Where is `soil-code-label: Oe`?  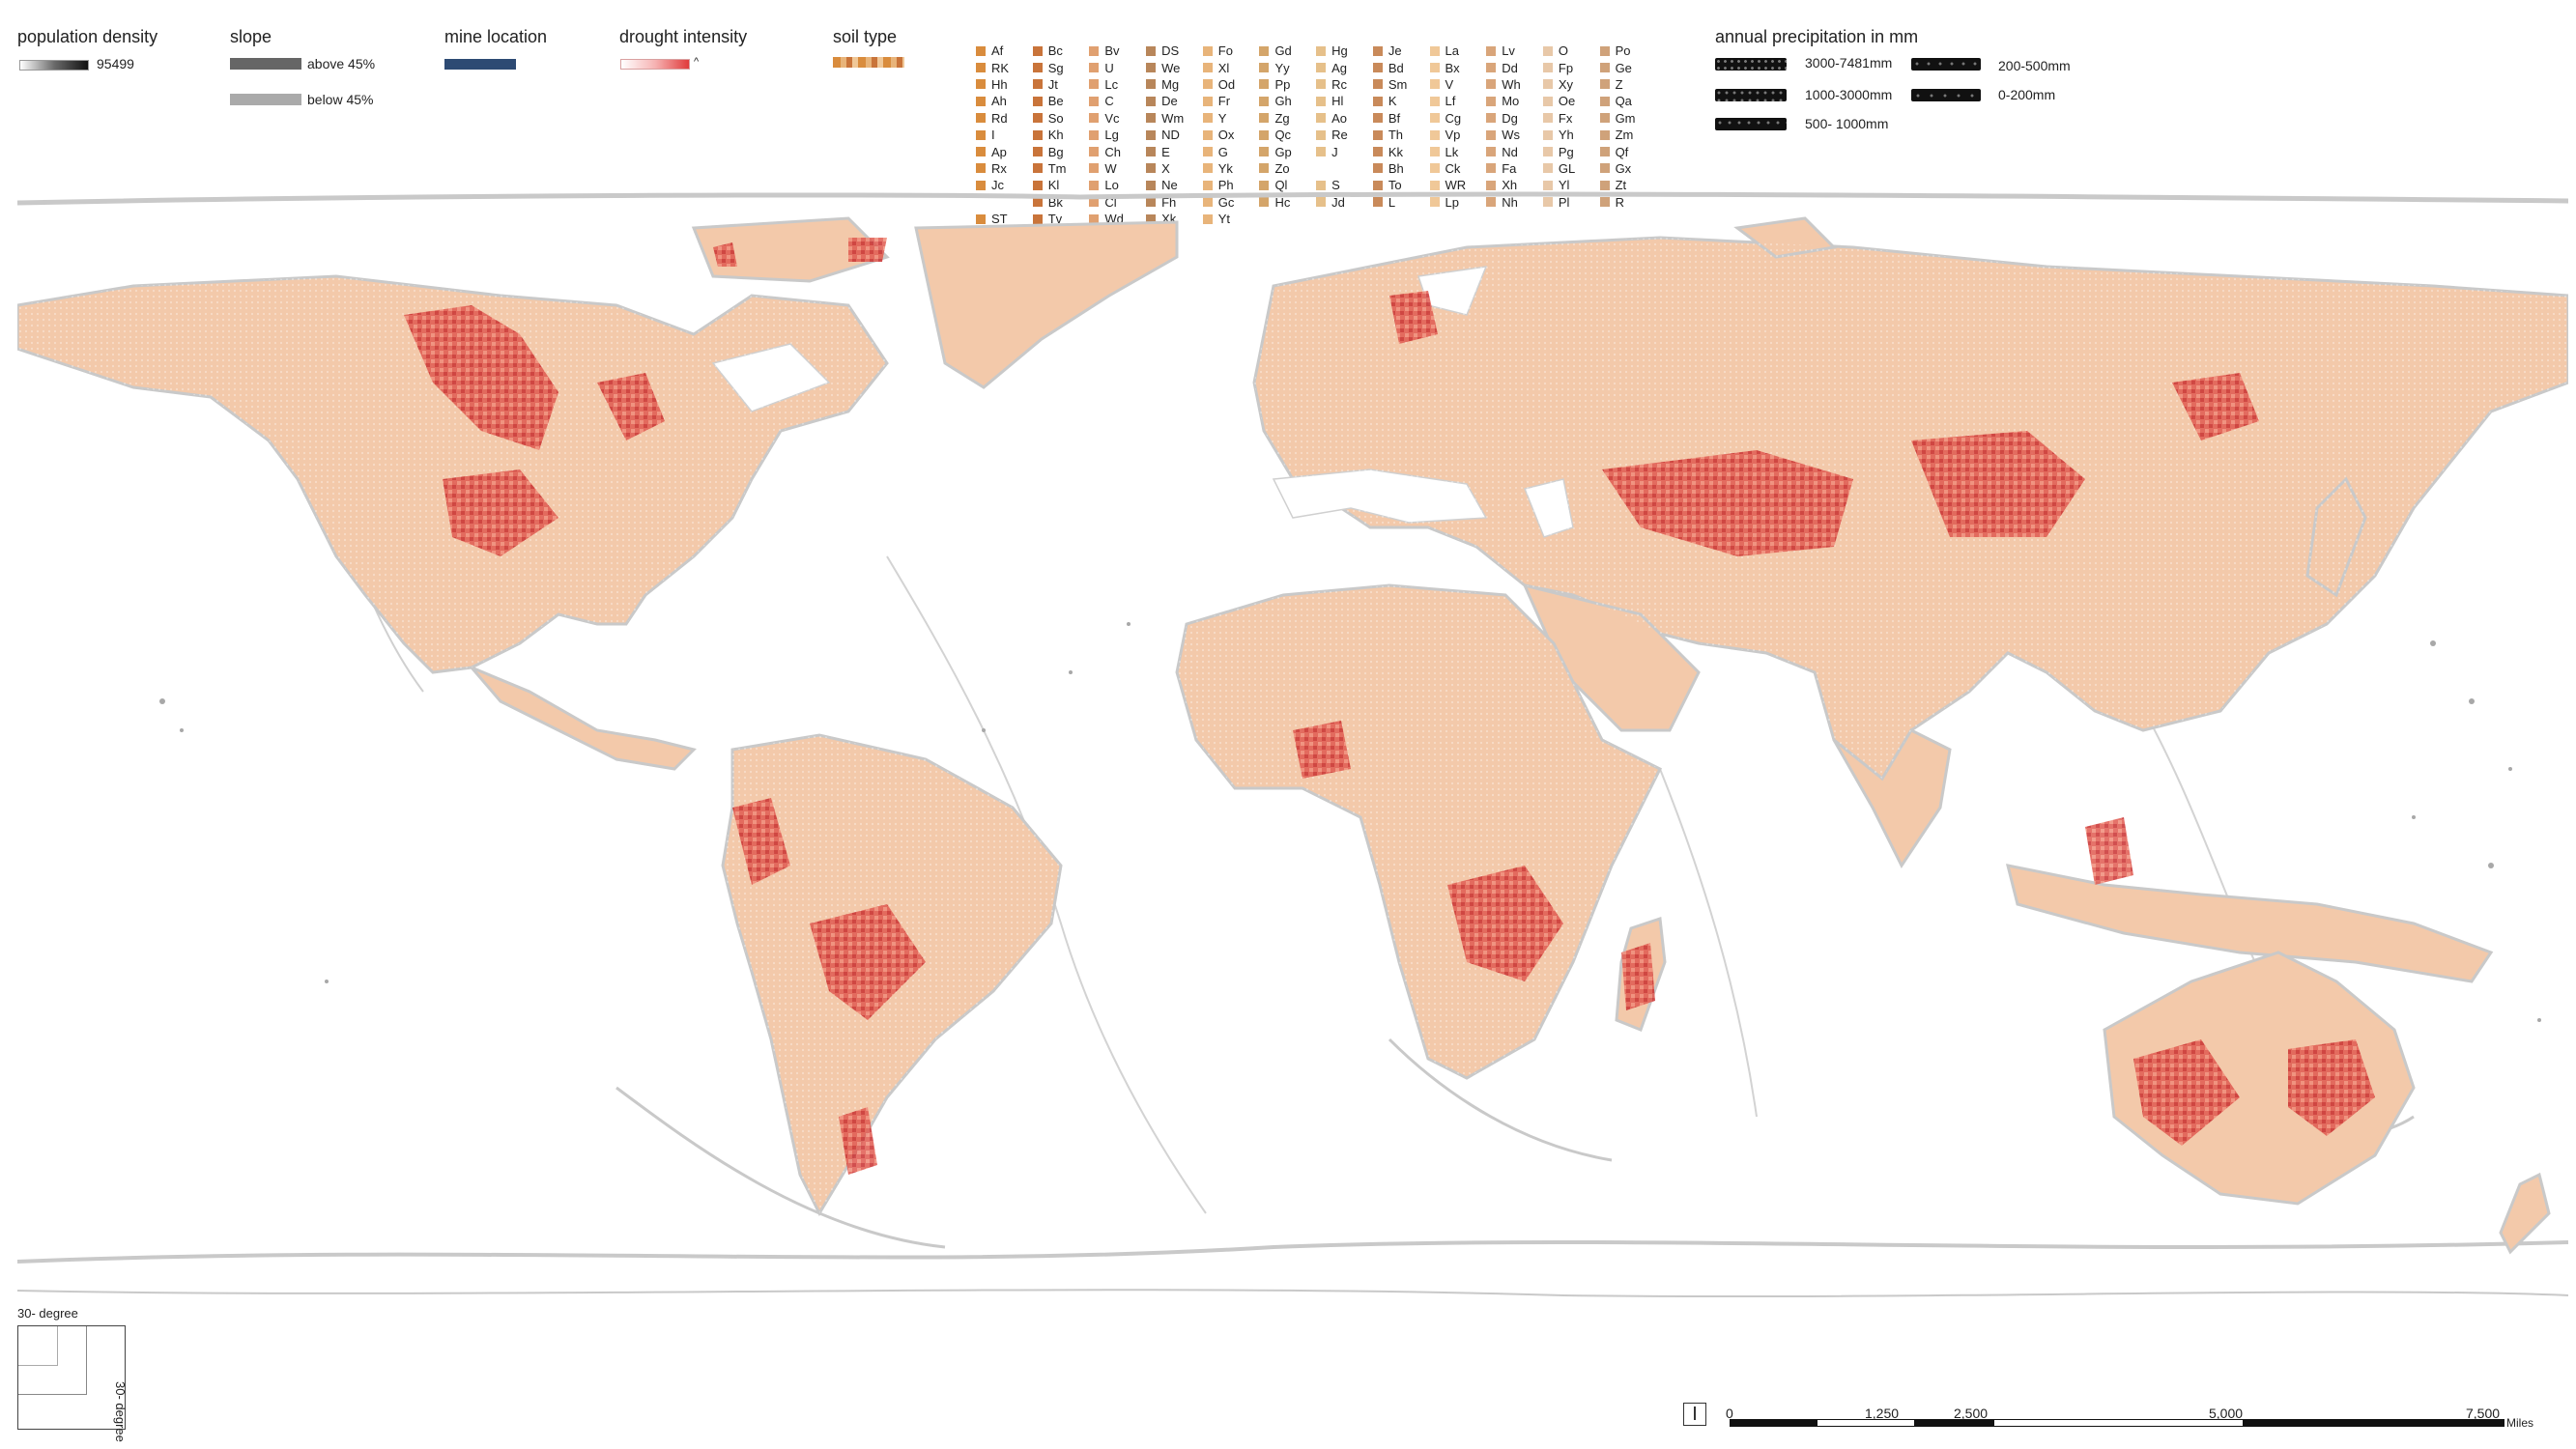 soil-code-label: Oe is located at coordinates (1567, 101).